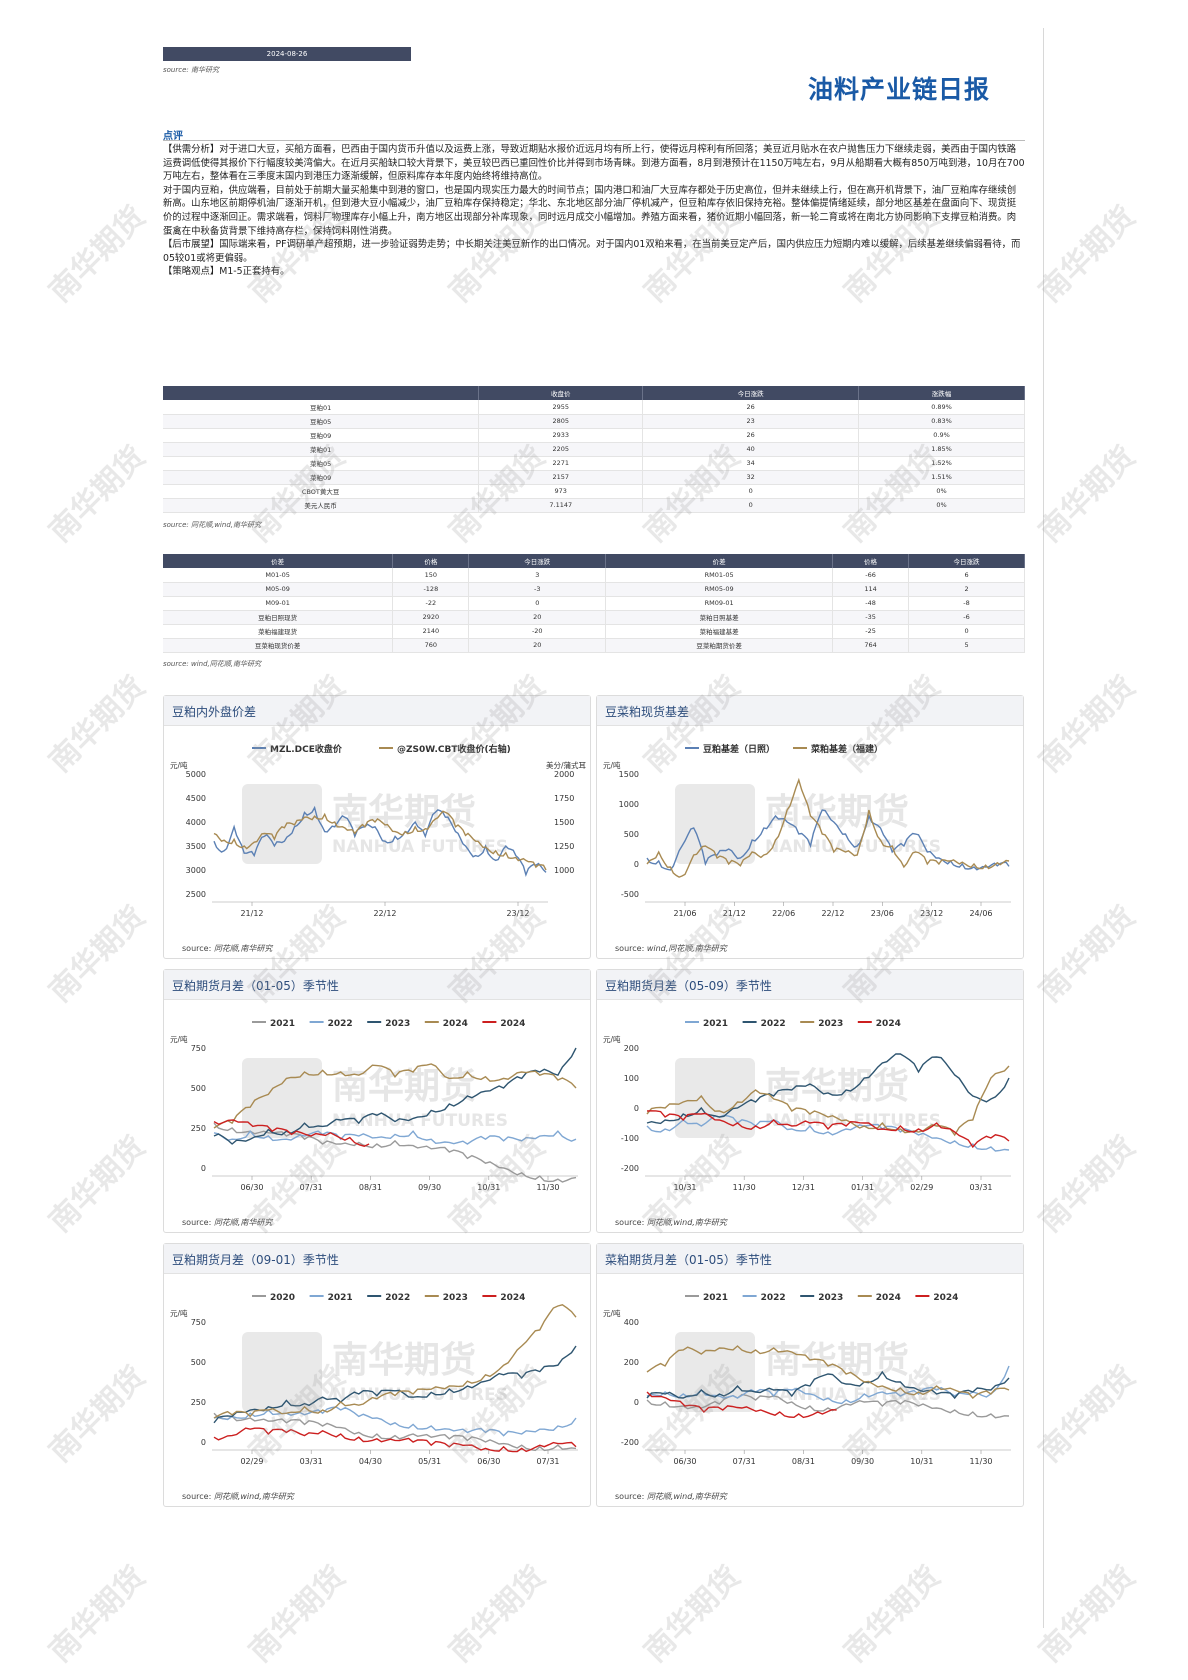  Describe the element at coordinates (561, 407) in the screenshot. I see `table-cell: 2955` at that location.